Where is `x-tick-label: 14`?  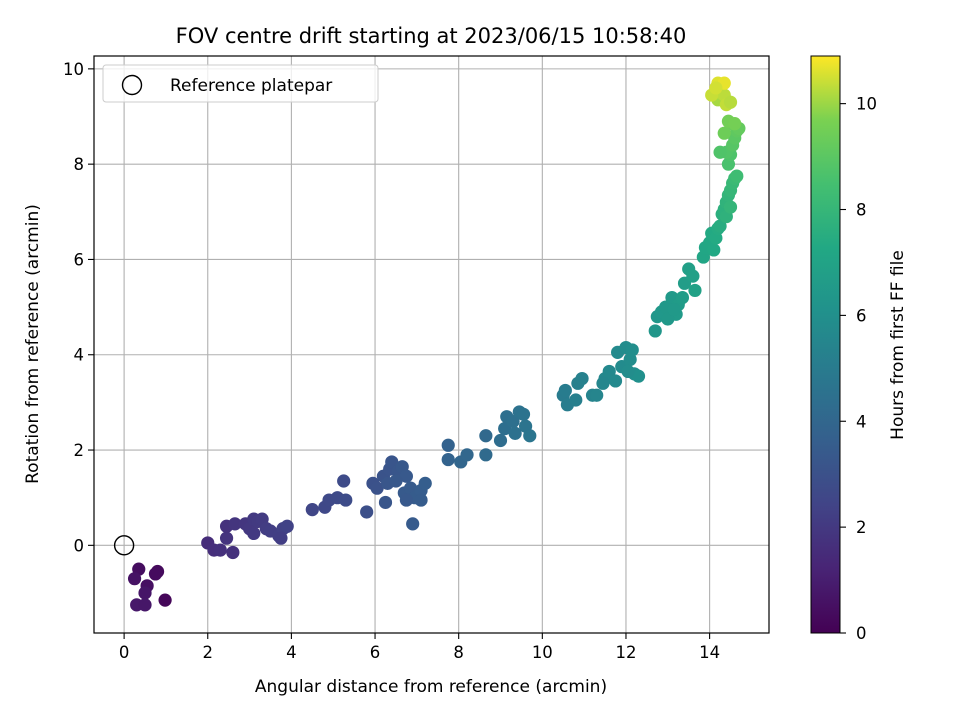
x-tick-label: 14 is located at coordinates (709, 652).